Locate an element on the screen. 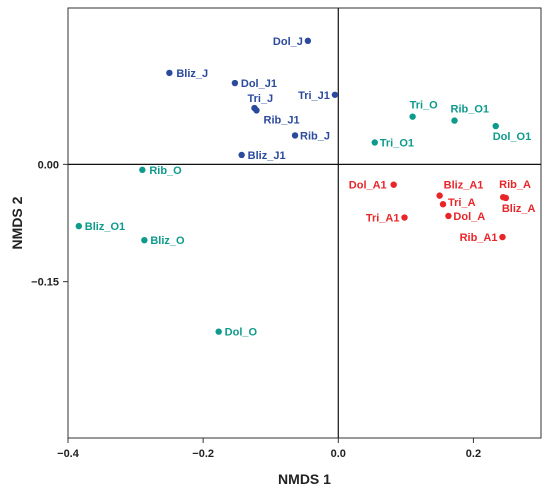  point-label: Tri_J is located at coordinates (260, 99).